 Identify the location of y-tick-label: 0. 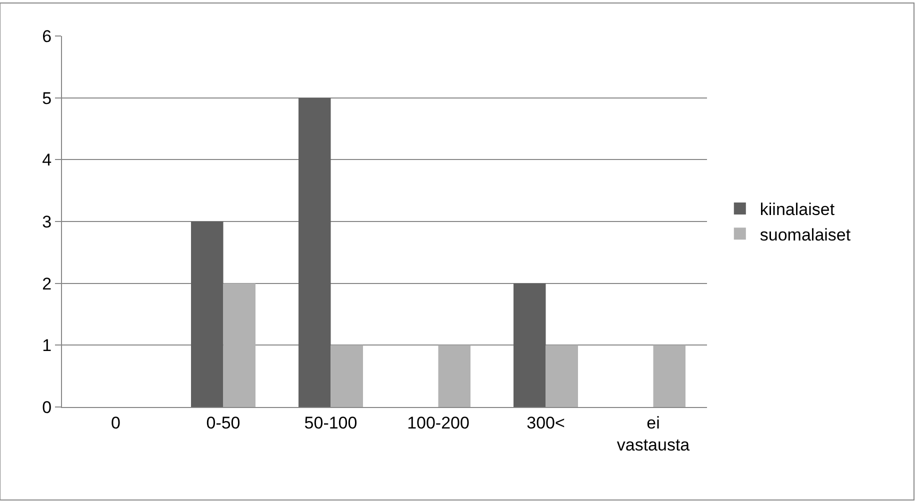
(47, 407).